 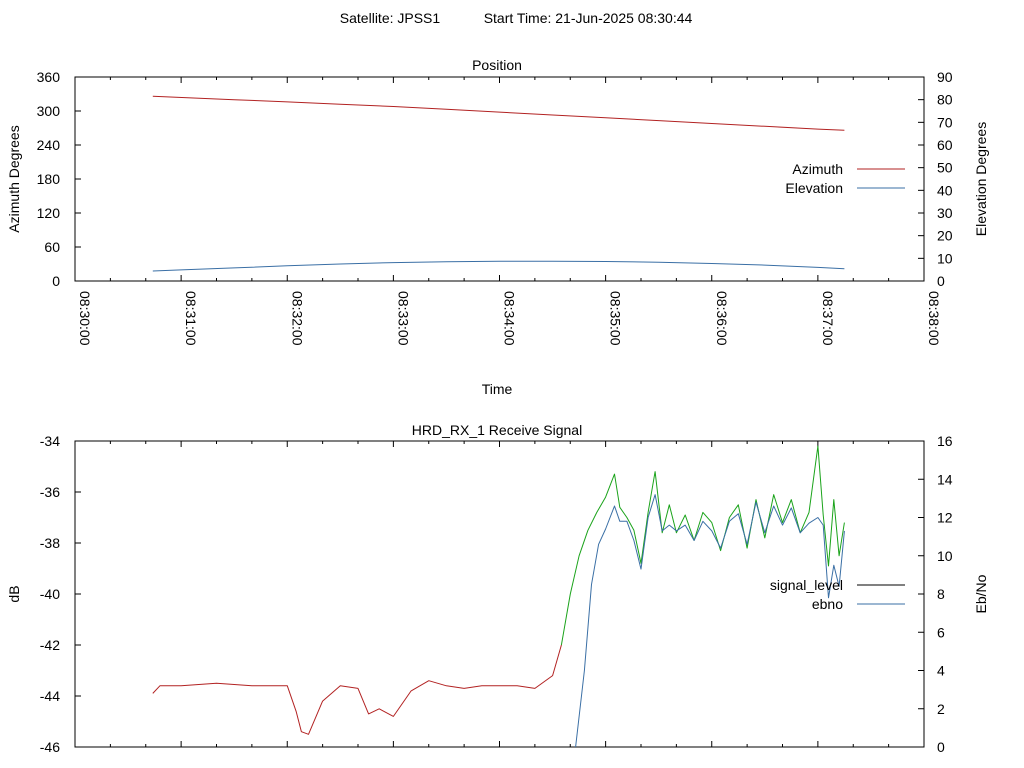 I want to click on right-tick-label: 30, so click(x=945, y=213).